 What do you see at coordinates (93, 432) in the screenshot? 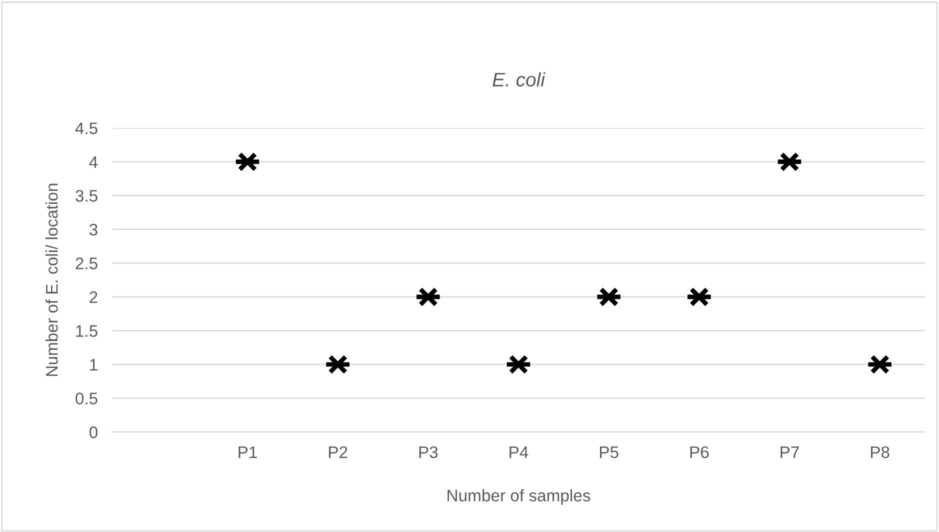
I see `y-tick-label: 0` at bounding box center [93, 432].